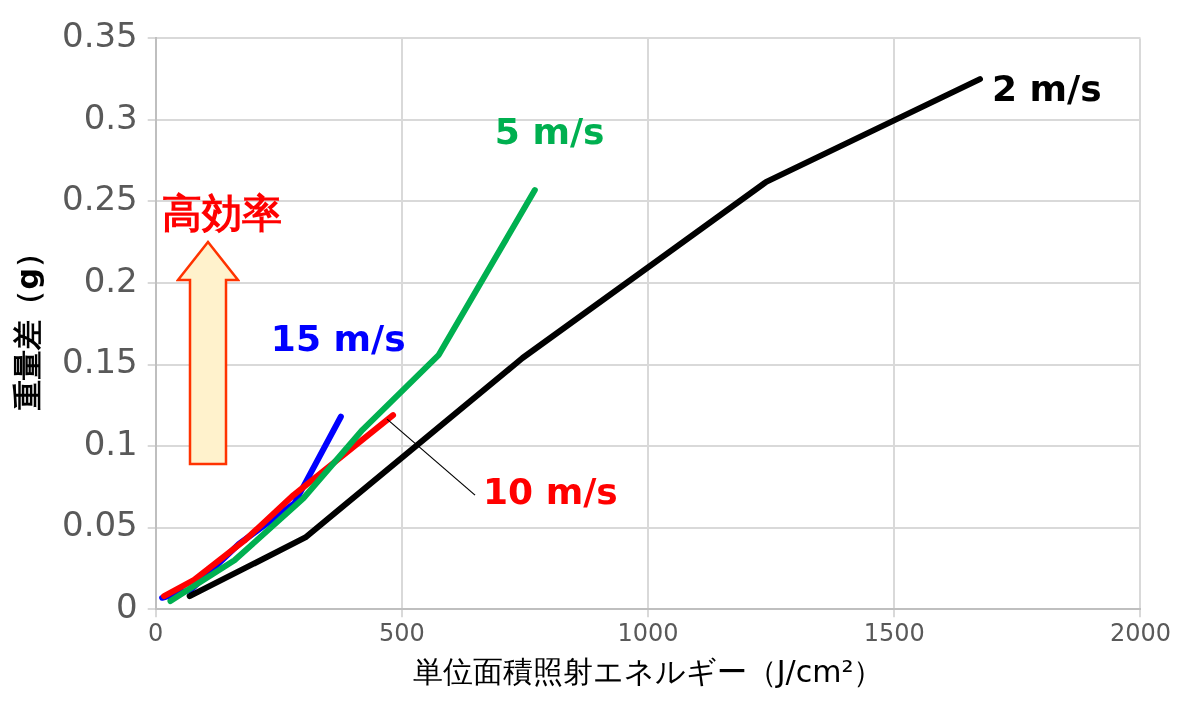 This screenshot has height=704, width=1182. I want to click on y-tick-label: 0.1, so click(110, 442).